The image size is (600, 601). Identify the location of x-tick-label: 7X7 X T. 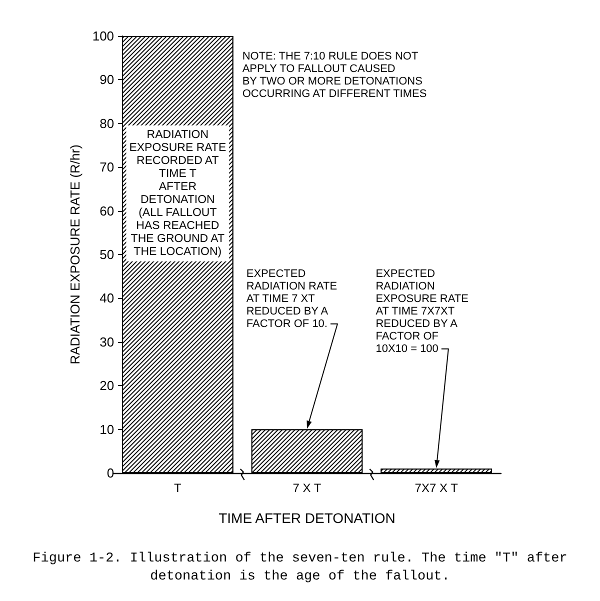
(436, 488).